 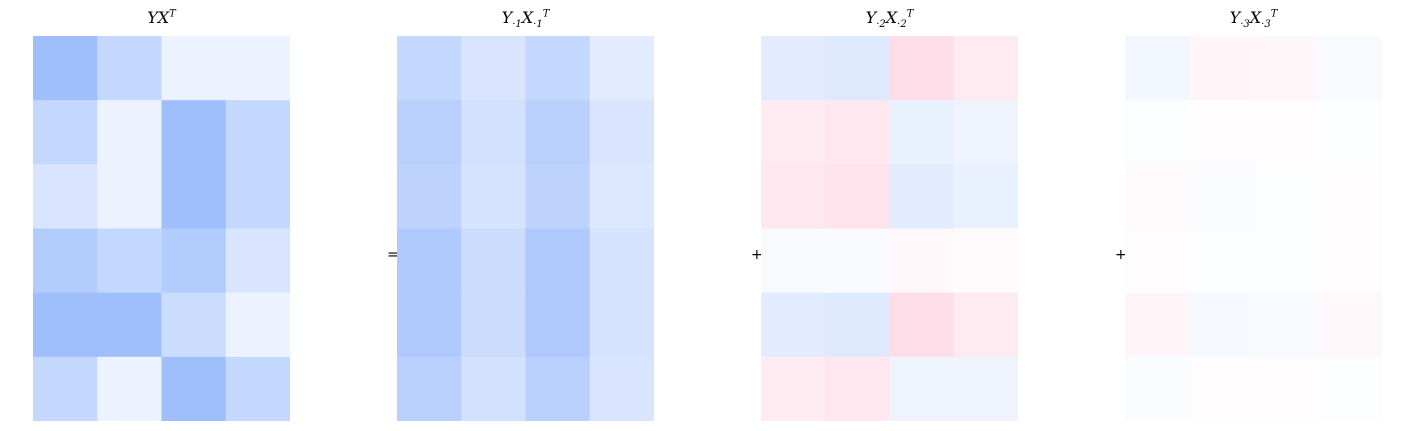 I want to click on panel-title: Y·1X·1T, so click(x=525, y=19).